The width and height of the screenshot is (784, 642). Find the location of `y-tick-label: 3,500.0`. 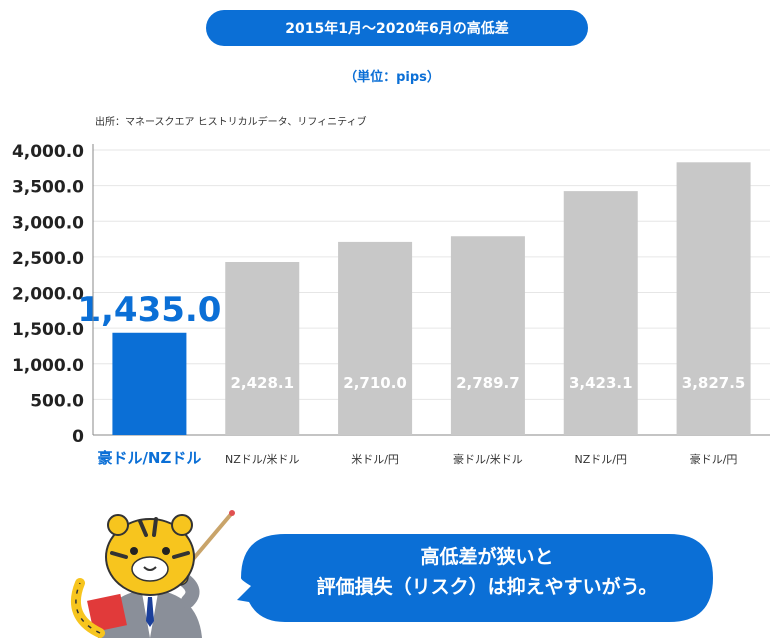

y-tick-label: 3,500.0 is located at coordinates (48, 188).